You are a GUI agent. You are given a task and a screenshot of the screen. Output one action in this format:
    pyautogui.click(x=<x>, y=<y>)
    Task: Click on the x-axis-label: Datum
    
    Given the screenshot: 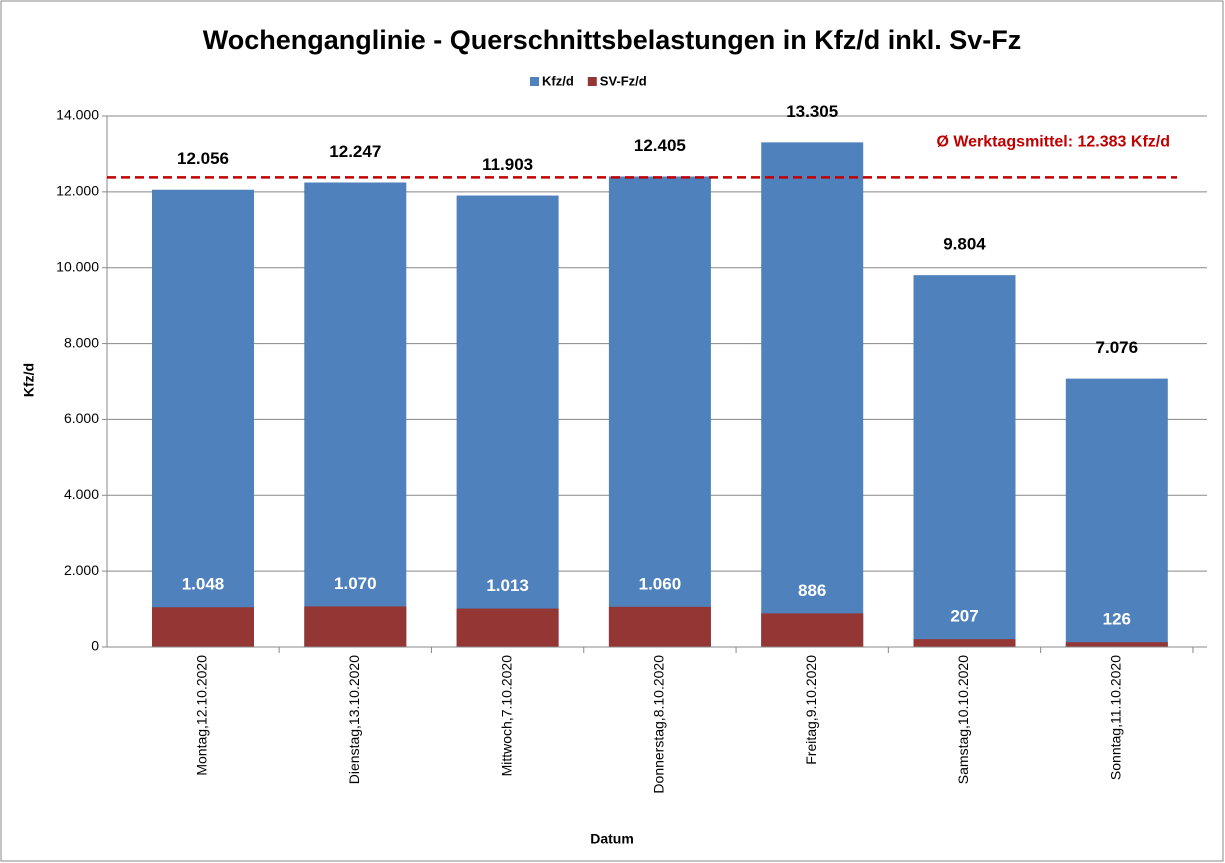 What is the action you would take?
    pyautogui.click(x=612, y=839)
    